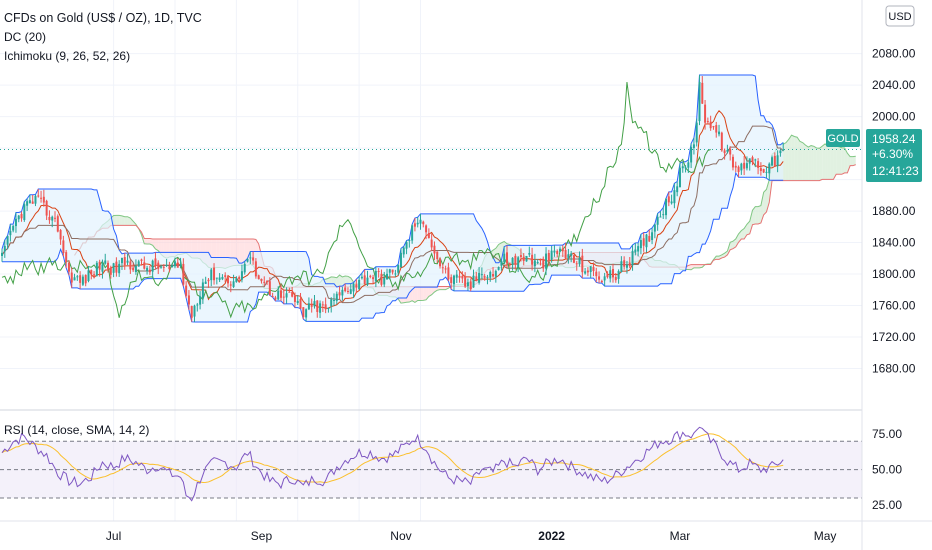  I want to click on symbol-tag: GOLD, so click(843, 138).